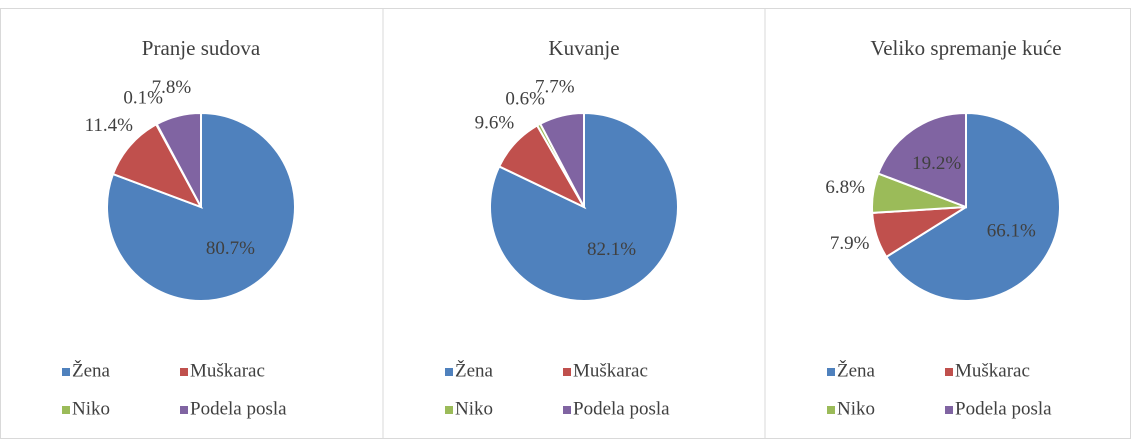 The image size is (1131, 439). What do you see at coordinates (583, 48) in the screenshot?
I see `chart-title: Kuvanje` at bounding box center [583, 48].